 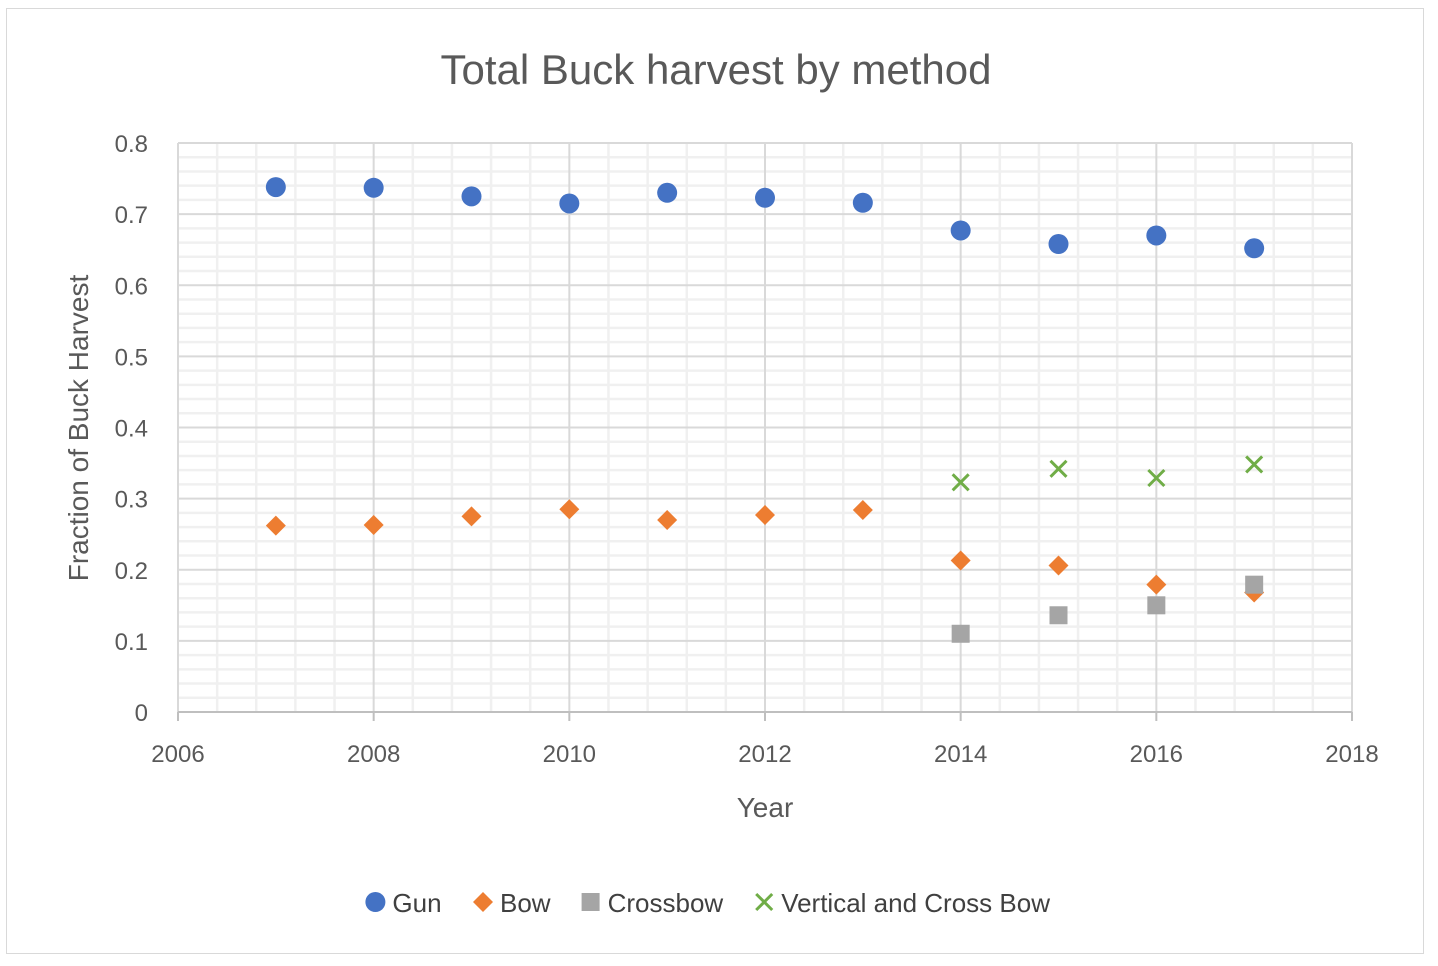 What do you see at coordinates (716, 69) in the screenshot?
I see `chart-title: Total Buck harvest by method` at bounding box center [716, 69].